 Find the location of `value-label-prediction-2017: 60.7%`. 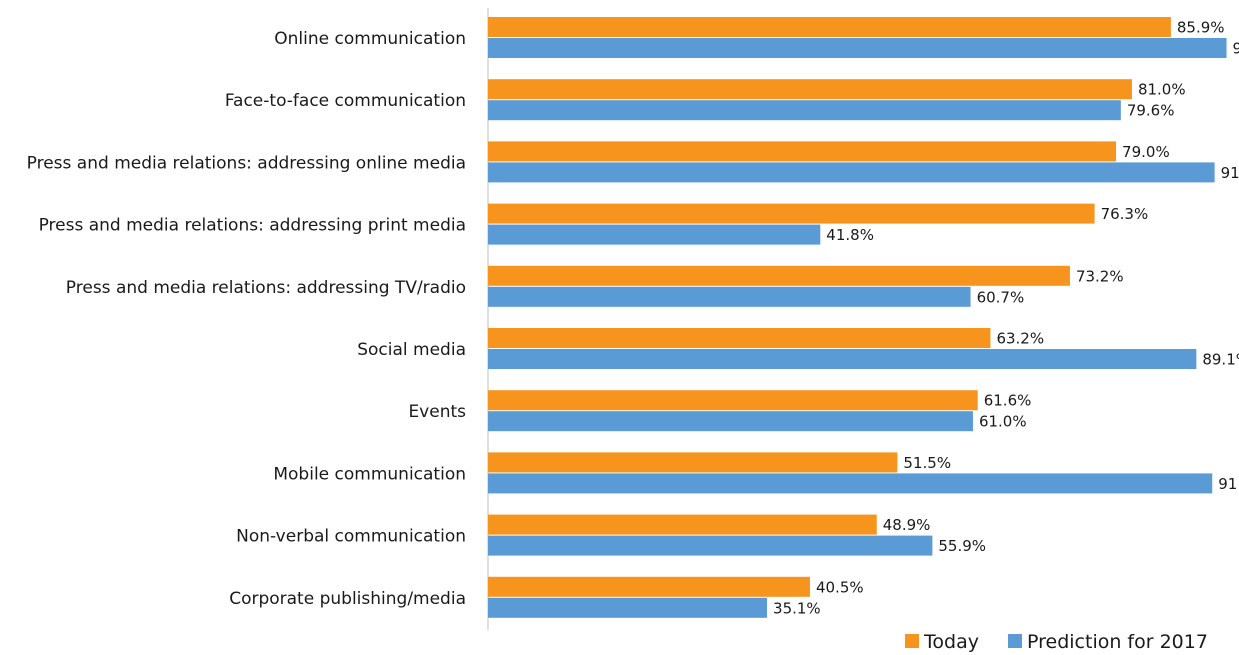

value-label-prediction-2017: 60.7% is located at coordinates (1001, 297).